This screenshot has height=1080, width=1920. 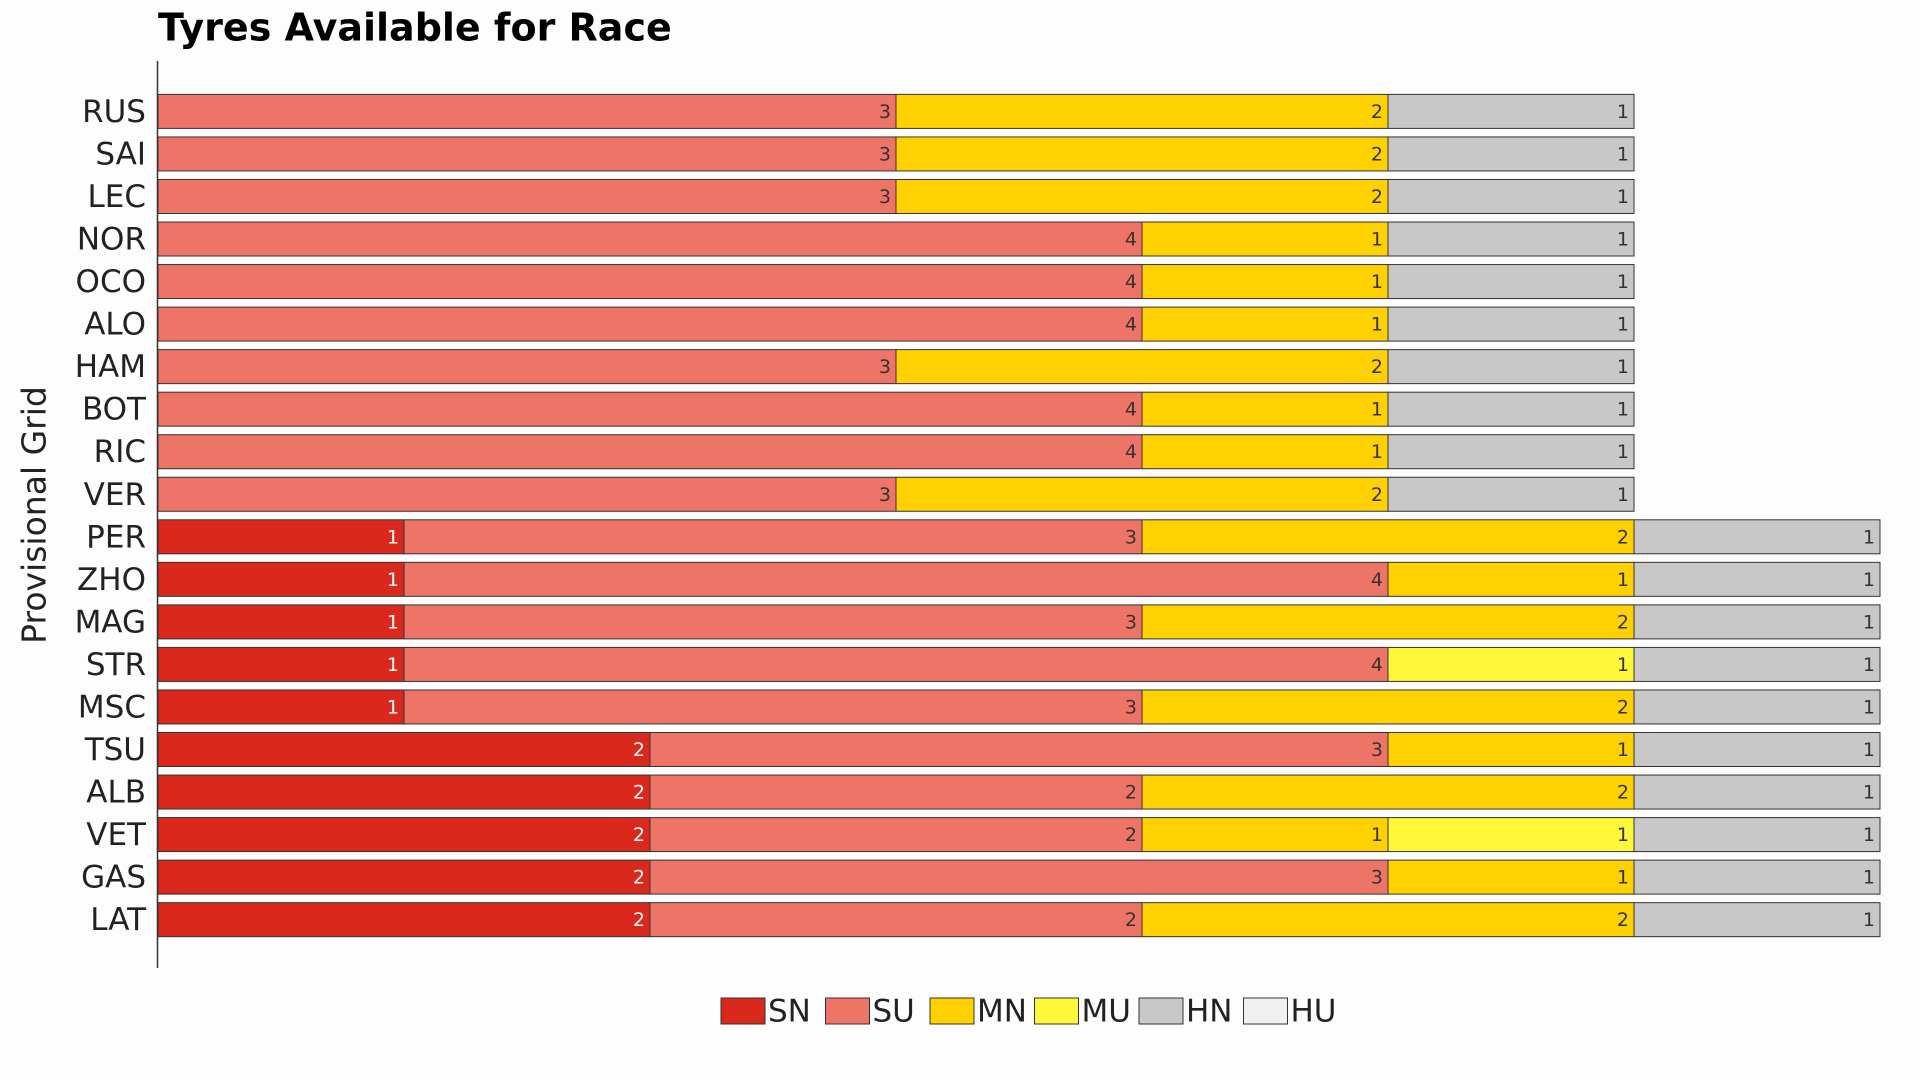 I want to click on y-tick-label: MAG, so click(x=110, y=622).